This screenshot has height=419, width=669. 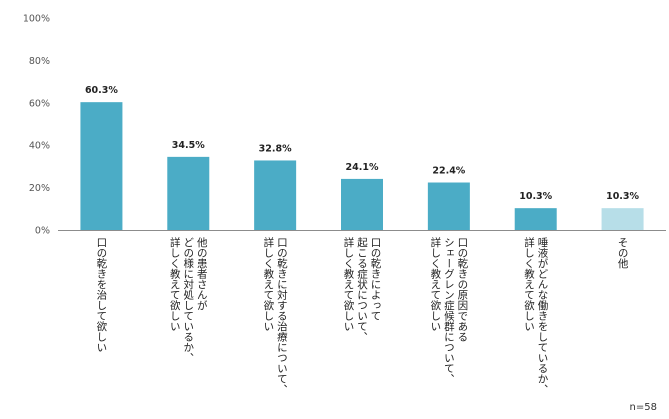 I want to click on data-label: 22.4%, so click(x=448, y=171).